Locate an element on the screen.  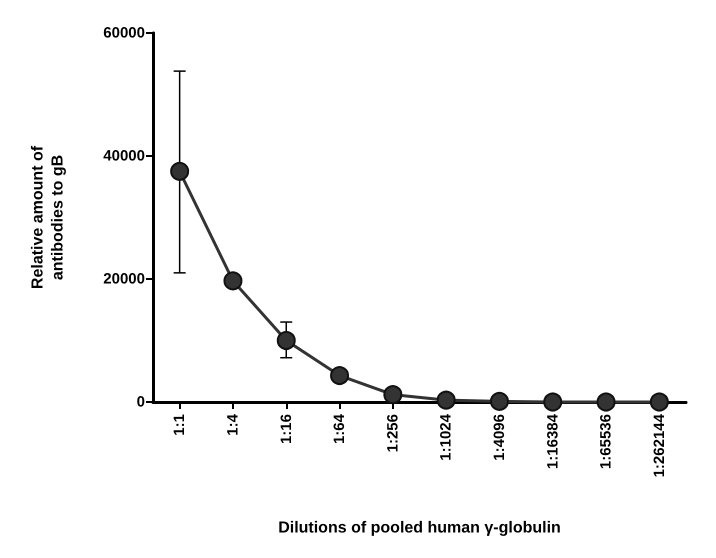
x-tick-label: 1:4096 is located at coordinates (499, 437).